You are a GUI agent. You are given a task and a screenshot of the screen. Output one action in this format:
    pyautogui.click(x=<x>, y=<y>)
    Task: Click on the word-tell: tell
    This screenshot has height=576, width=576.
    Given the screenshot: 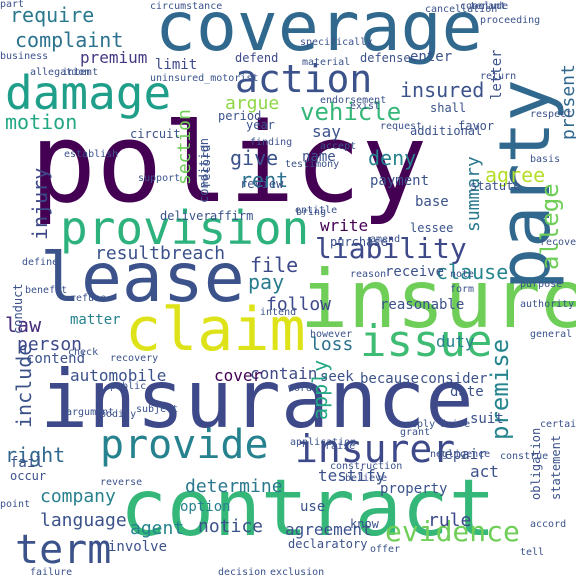 What is the action you would take?
    pyautogui.click(x=532, y=552)
    